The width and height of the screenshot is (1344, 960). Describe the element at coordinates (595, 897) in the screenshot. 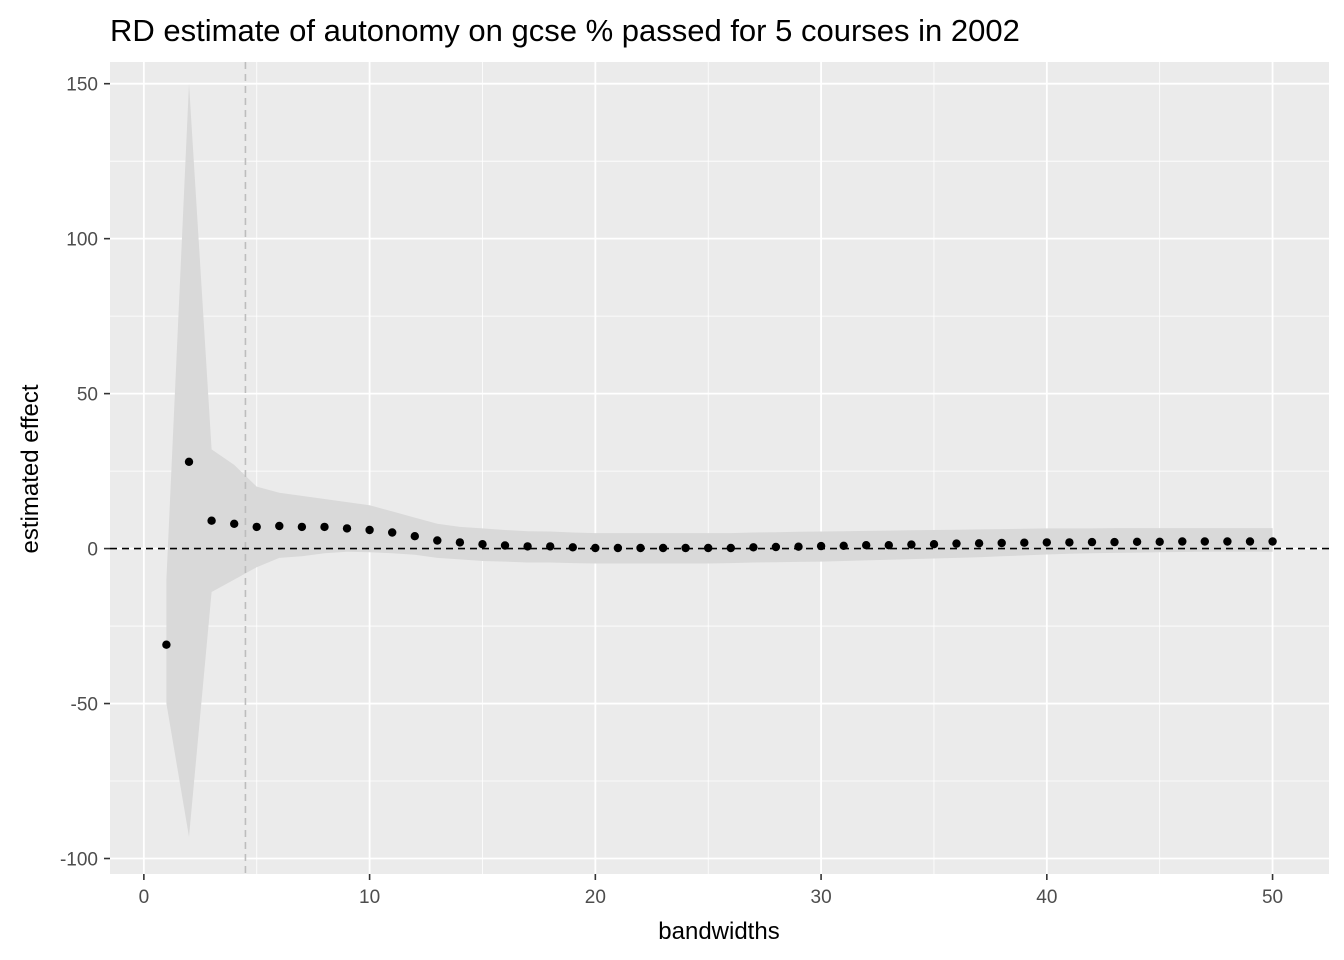

I see `x-tick-label: 20` at that location.